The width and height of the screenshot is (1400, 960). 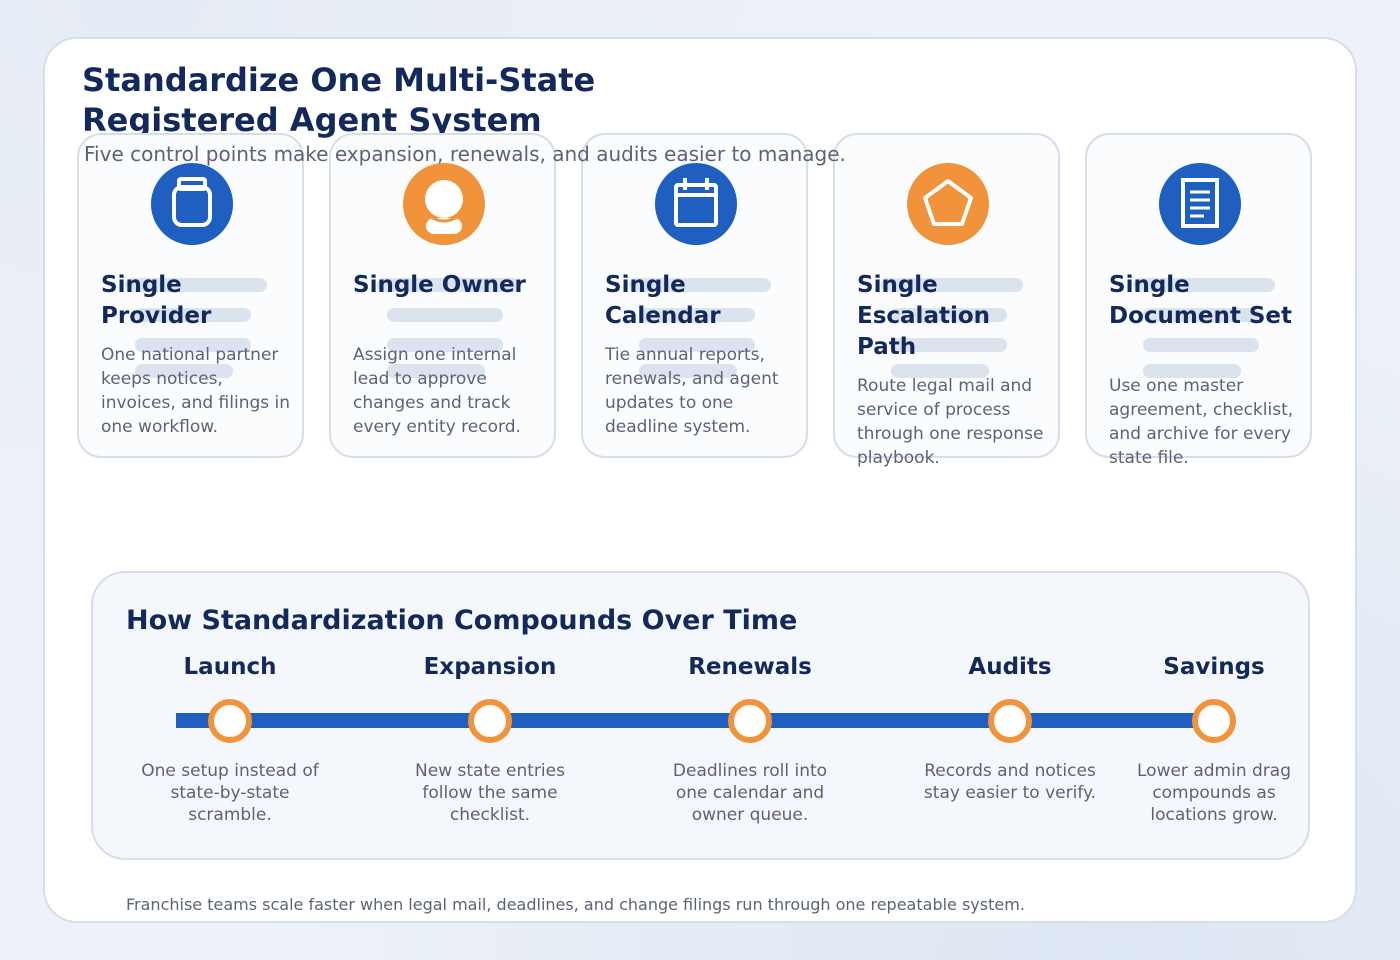 I want to click on timeline-title: How Standardization Compounds Over Time, so click(x=462, y=620).